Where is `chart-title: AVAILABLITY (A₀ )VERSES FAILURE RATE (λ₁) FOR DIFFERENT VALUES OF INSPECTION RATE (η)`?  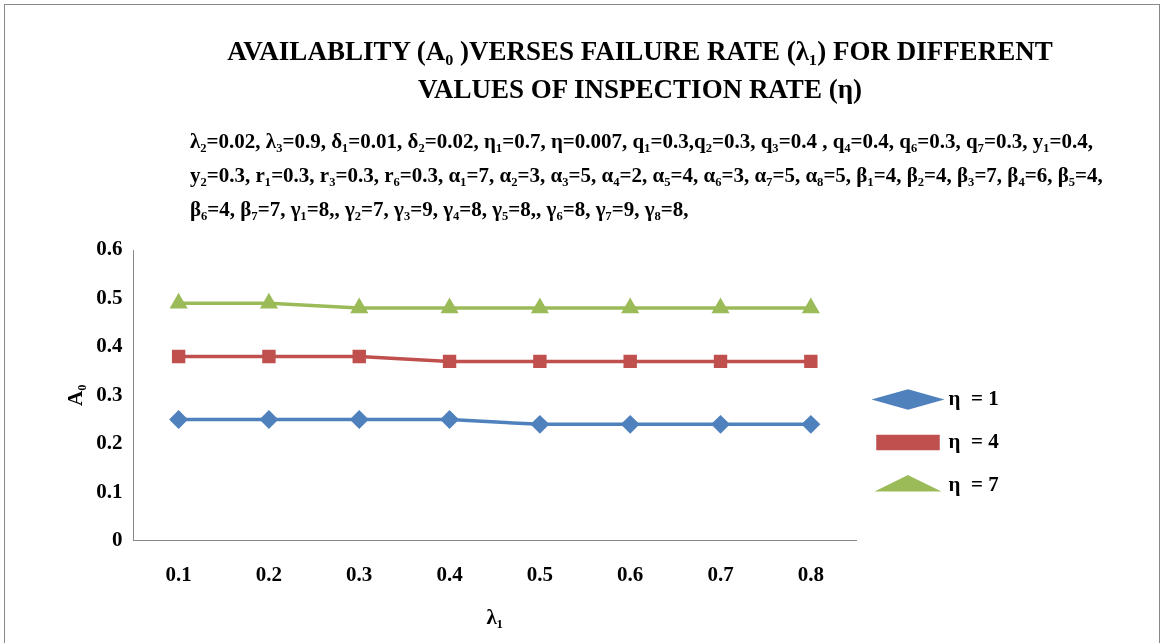 chart-title: AVAILABLITY (A₀ )VERSES FAILURE RATE (λ₁) FOR DIFFERENT VALUES OF INSPECTION RATE (η) is located at coordinates (640, 70).